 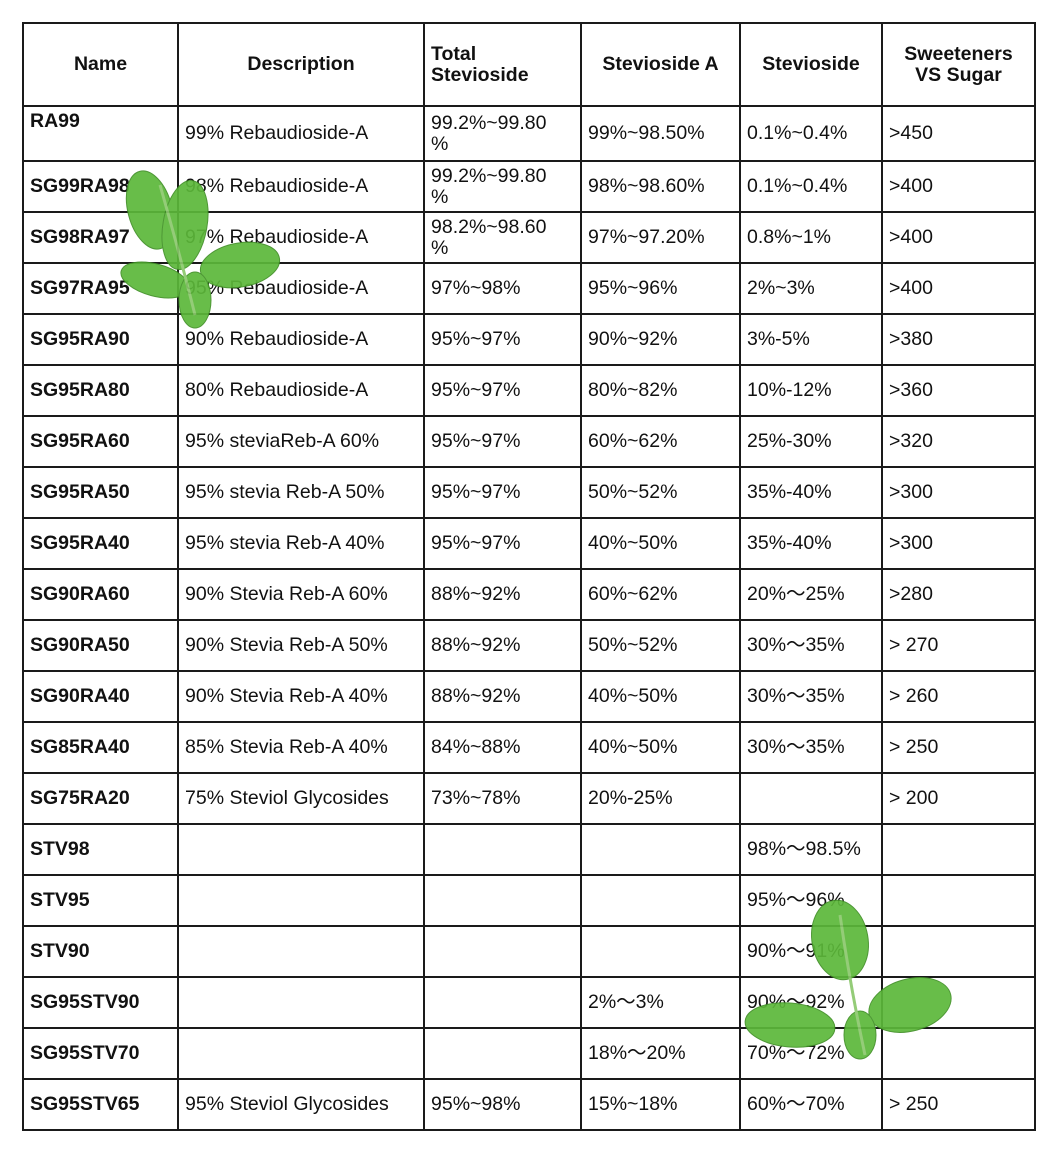 What do you see at coordinates (301, 543) in the screenshot?
I see `cell-description: 95% stevia Reb-A 40%` at bounding box center [301, 543].